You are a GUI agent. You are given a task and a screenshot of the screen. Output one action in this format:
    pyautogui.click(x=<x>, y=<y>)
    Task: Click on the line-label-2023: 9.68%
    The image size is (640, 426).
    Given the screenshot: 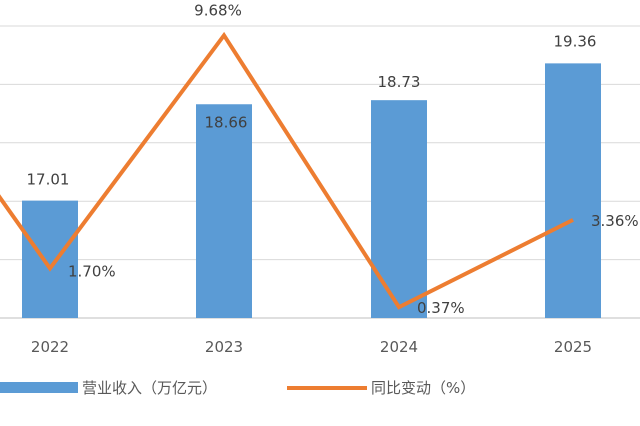 What is the action you would take?
    pyautogui.click(x=218, y=10)
    